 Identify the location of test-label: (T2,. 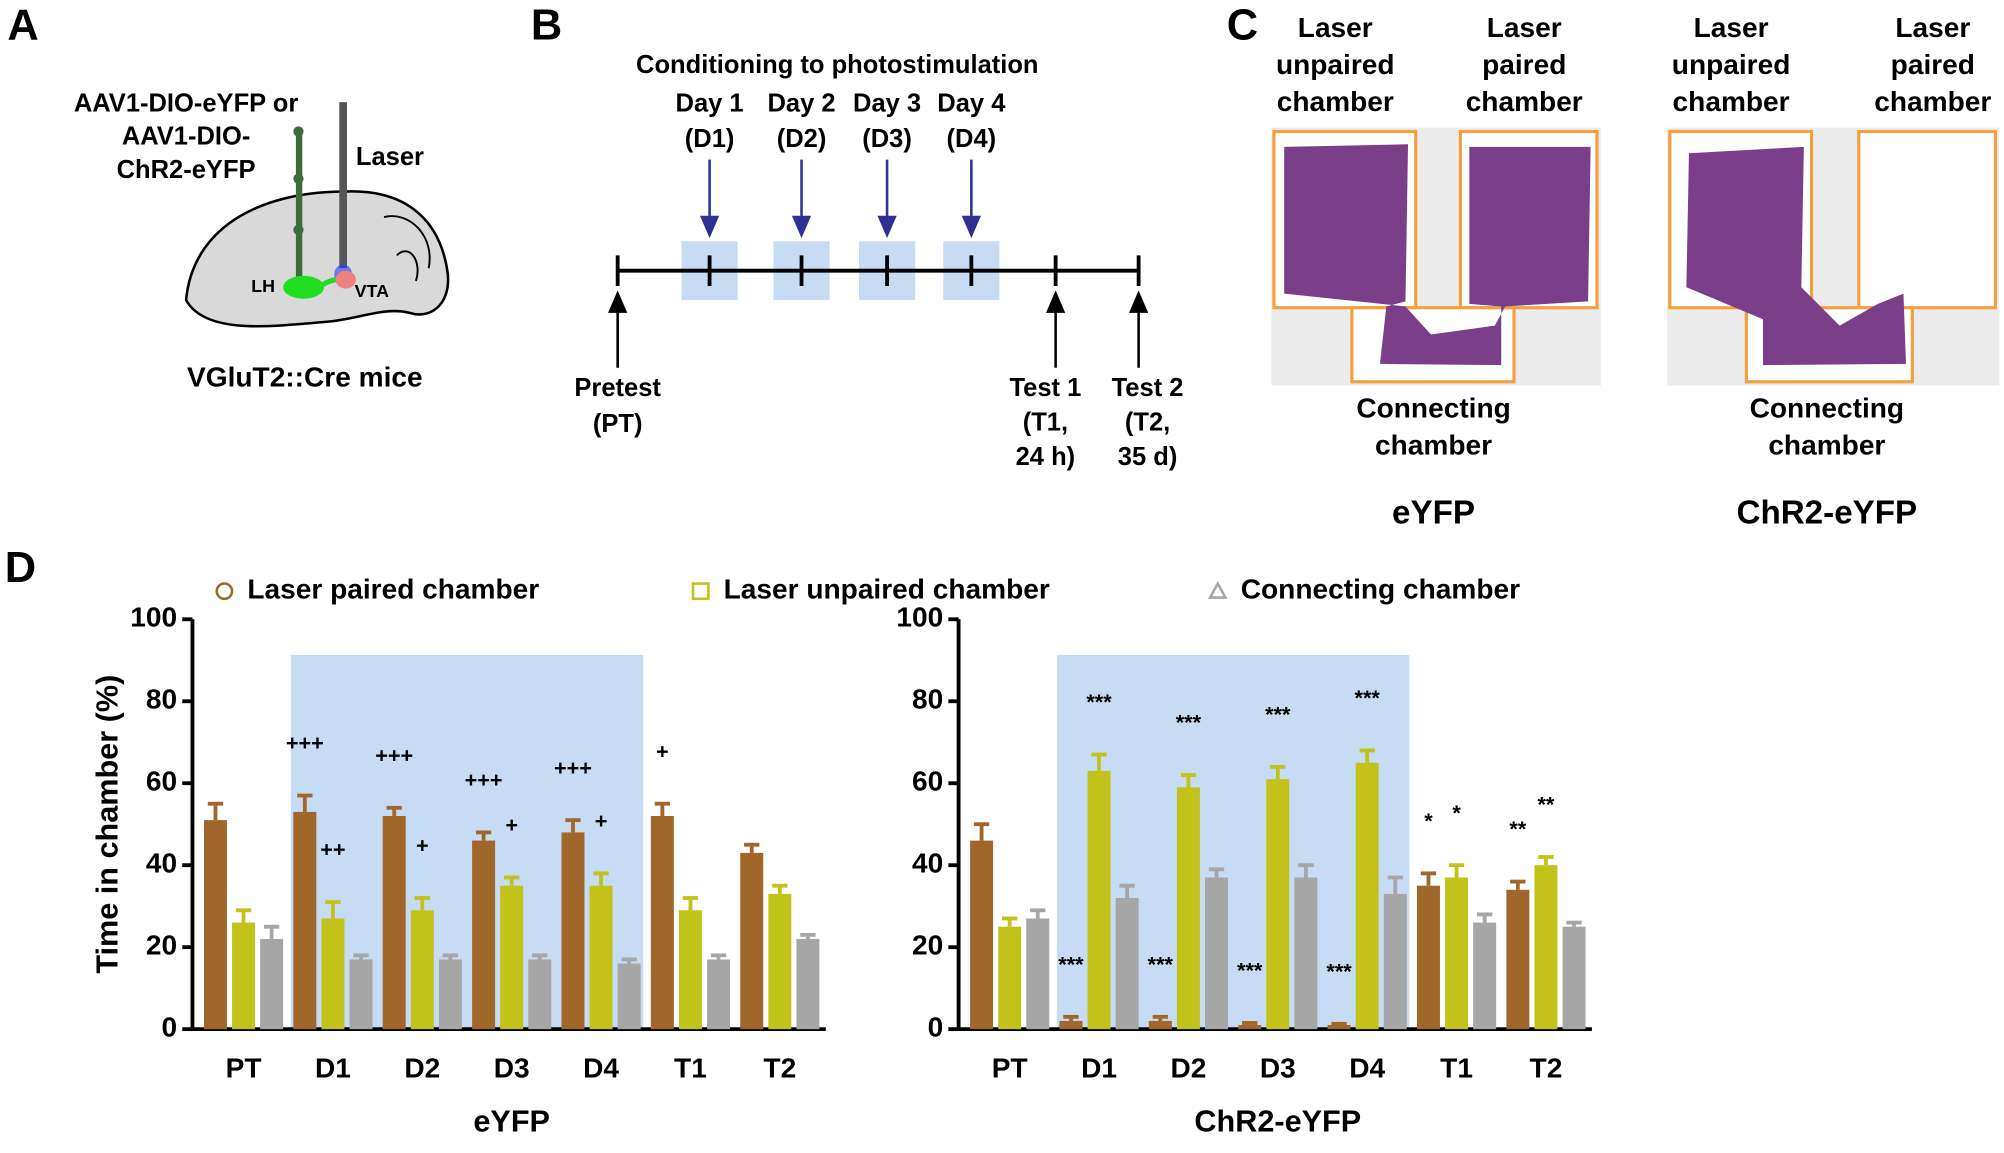
(1147, 423).